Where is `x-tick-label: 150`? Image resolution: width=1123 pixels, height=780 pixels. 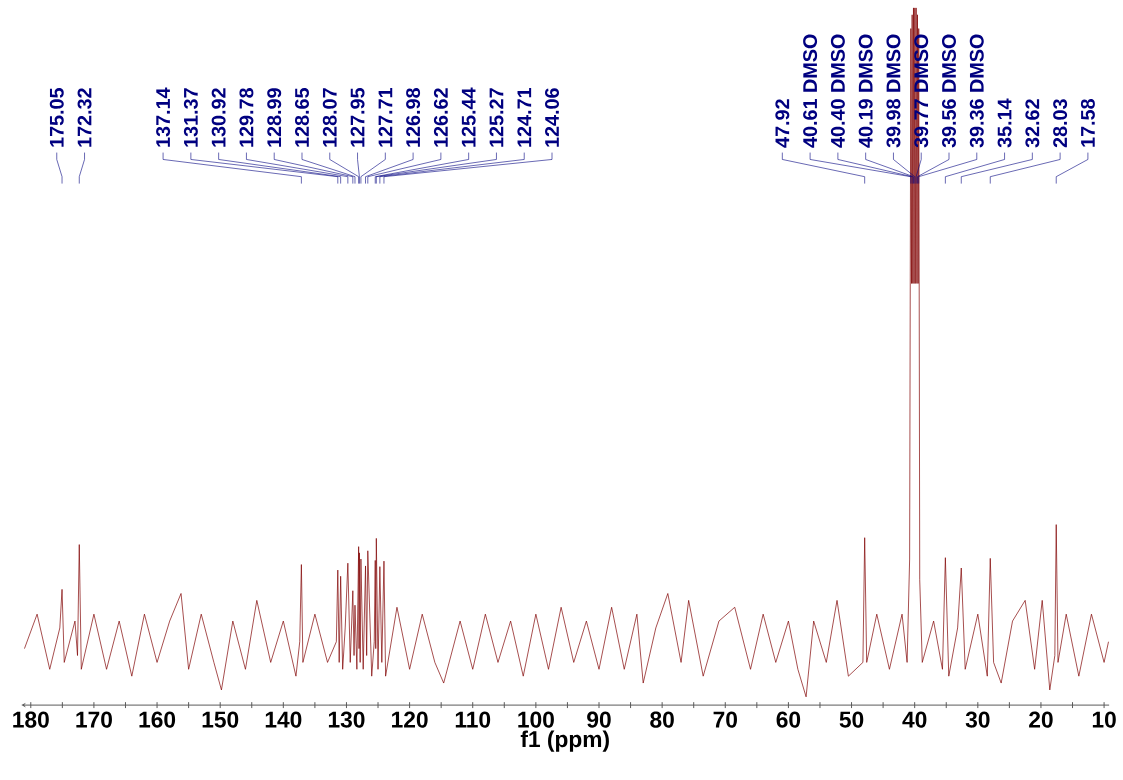
x-tick-label: 150 is located at coordinates (220, 719).